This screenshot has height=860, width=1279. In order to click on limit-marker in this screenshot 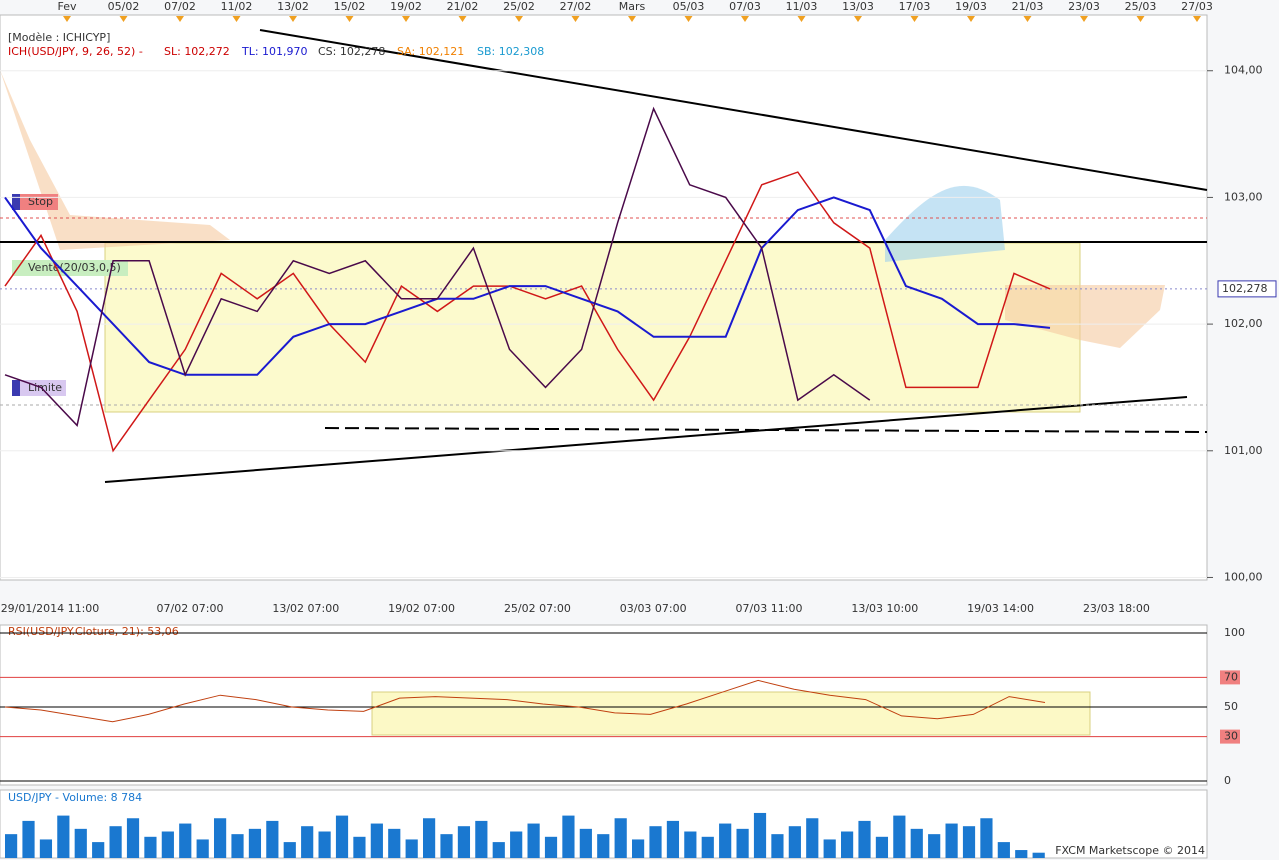, I will do `click(39, 388)`.